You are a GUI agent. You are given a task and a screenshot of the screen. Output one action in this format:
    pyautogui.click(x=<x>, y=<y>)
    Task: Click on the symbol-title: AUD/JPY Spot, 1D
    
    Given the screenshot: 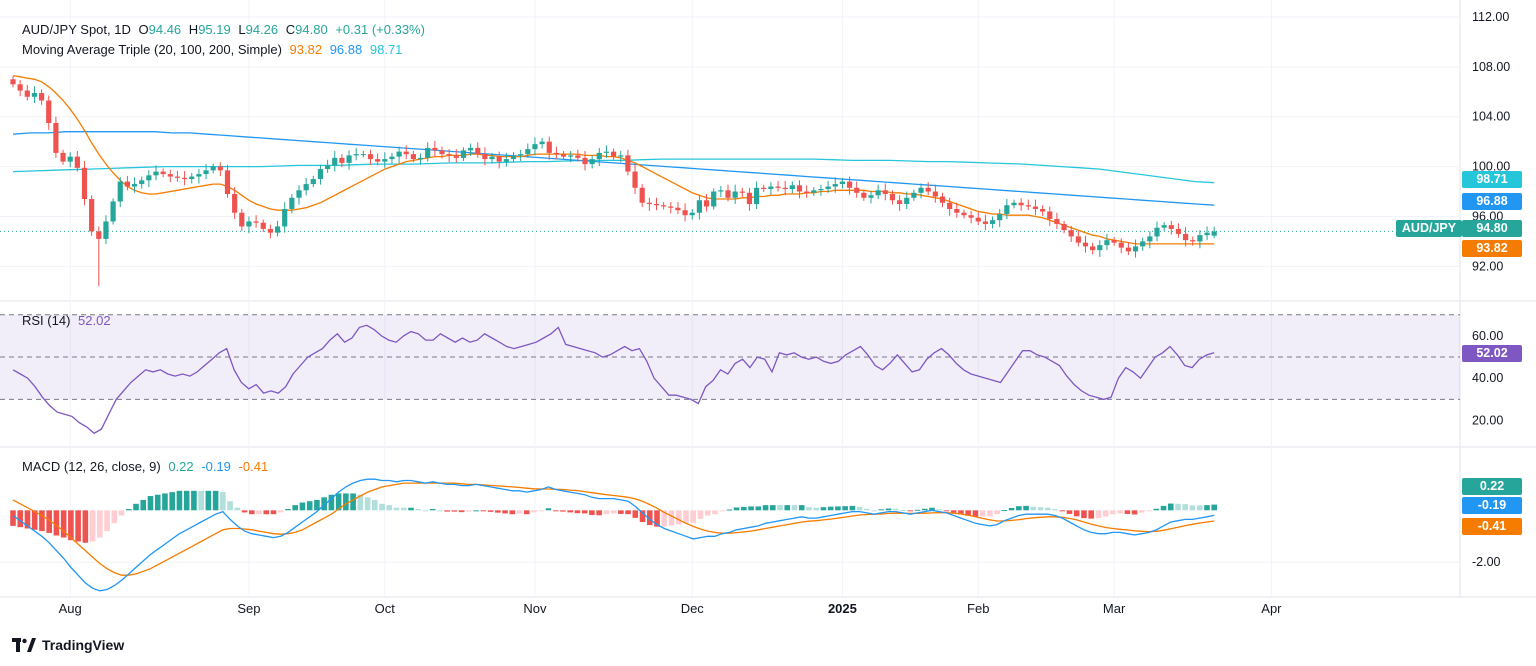 What is the action you would take?
    pyautogui.click(x=76, y=29)
    